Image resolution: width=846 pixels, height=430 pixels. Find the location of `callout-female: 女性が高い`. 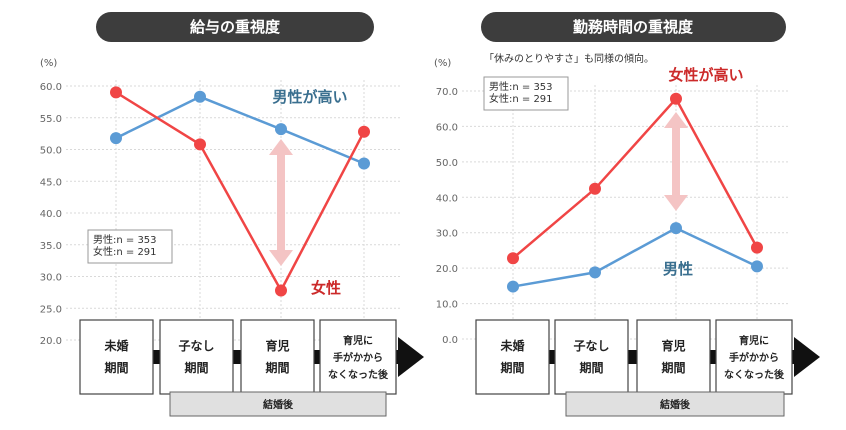

callout-female: 女性が高い is located at coordinates (705, 75).